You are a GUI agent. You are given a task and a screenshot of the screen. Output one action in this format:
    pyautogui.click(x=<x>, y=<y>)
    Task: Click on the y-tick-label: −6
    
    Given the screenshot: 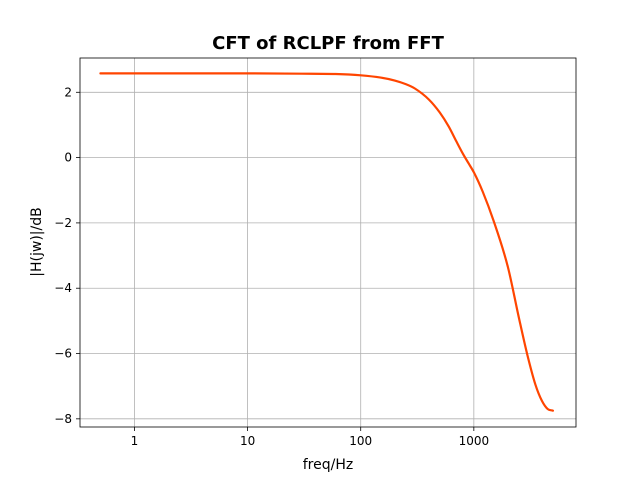 What is the action you would take?
    pyautogui.click(x=63, y=354)
    